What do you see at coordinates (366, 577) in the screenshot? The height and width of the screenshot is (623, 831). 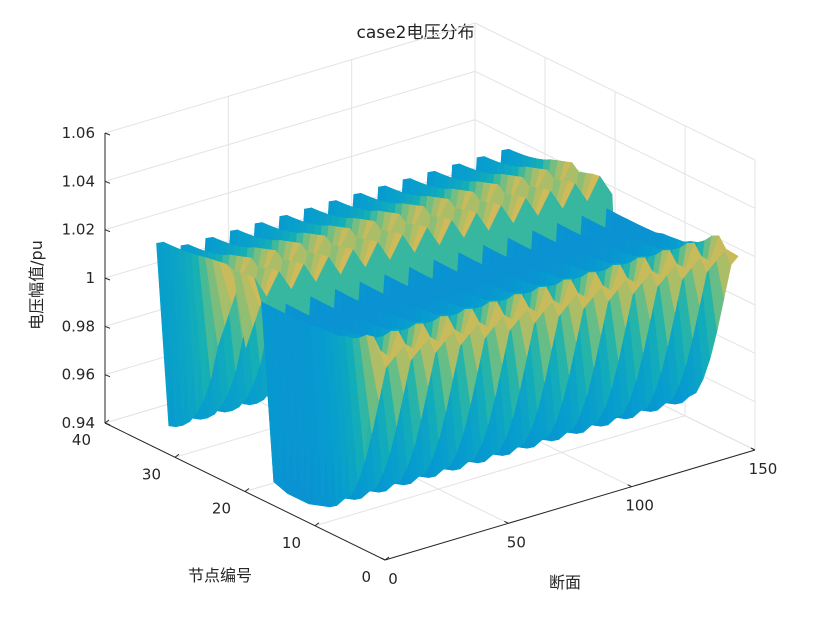 I see `y-tick-label: 0` at bounding box center [366, 577].